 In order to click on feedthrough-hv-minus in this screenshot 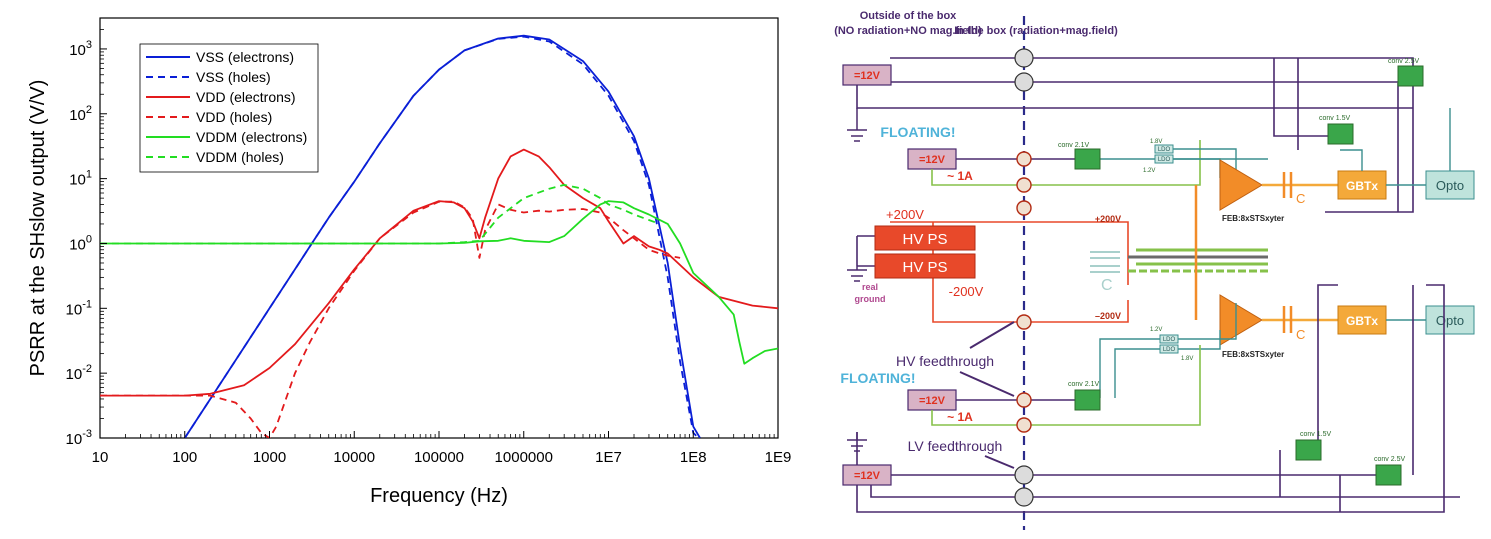, I will do `click(1024, 322)`.